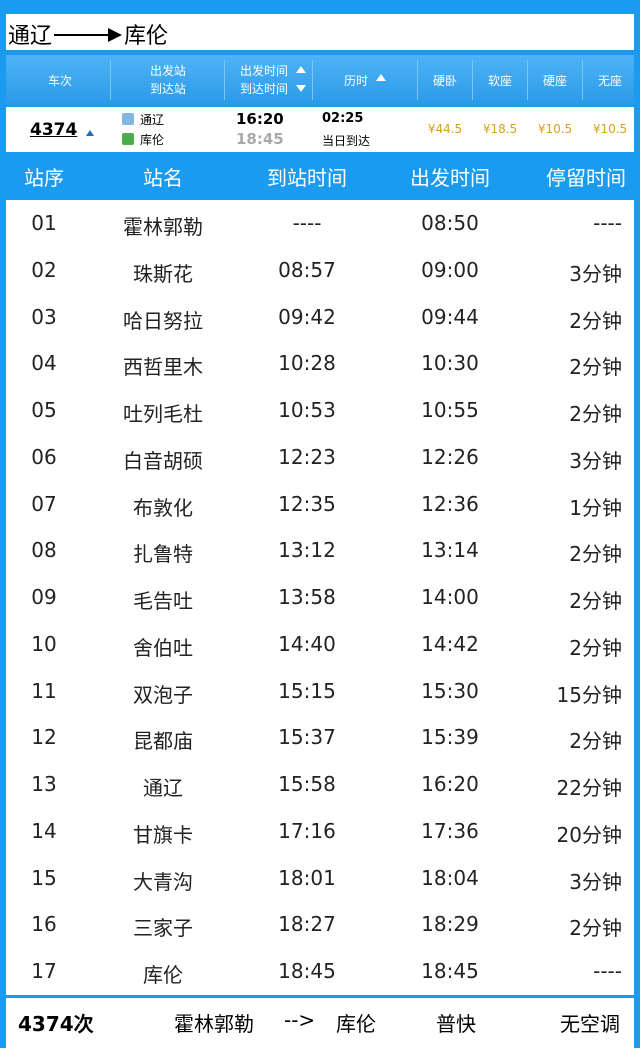 The height and width of the screenshot is (1048, 640). Describe the element at coordinates (44, 971) in the screenshot. I see `table-cell: 17` at that location.